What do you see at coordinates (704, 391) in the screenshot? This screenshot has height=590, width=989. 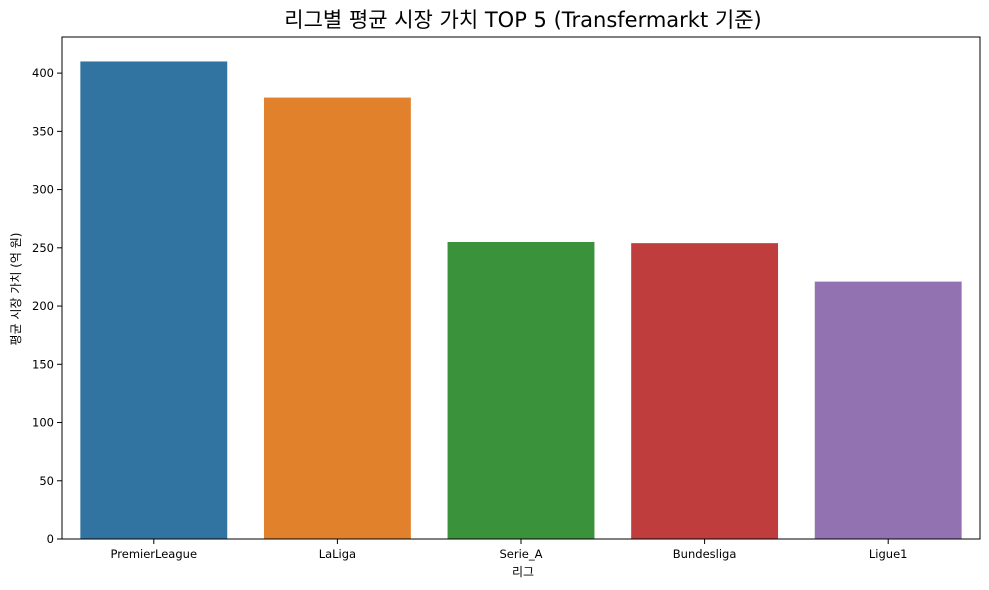 I see `bar-bundesliga` at bounding box center [704, 391].